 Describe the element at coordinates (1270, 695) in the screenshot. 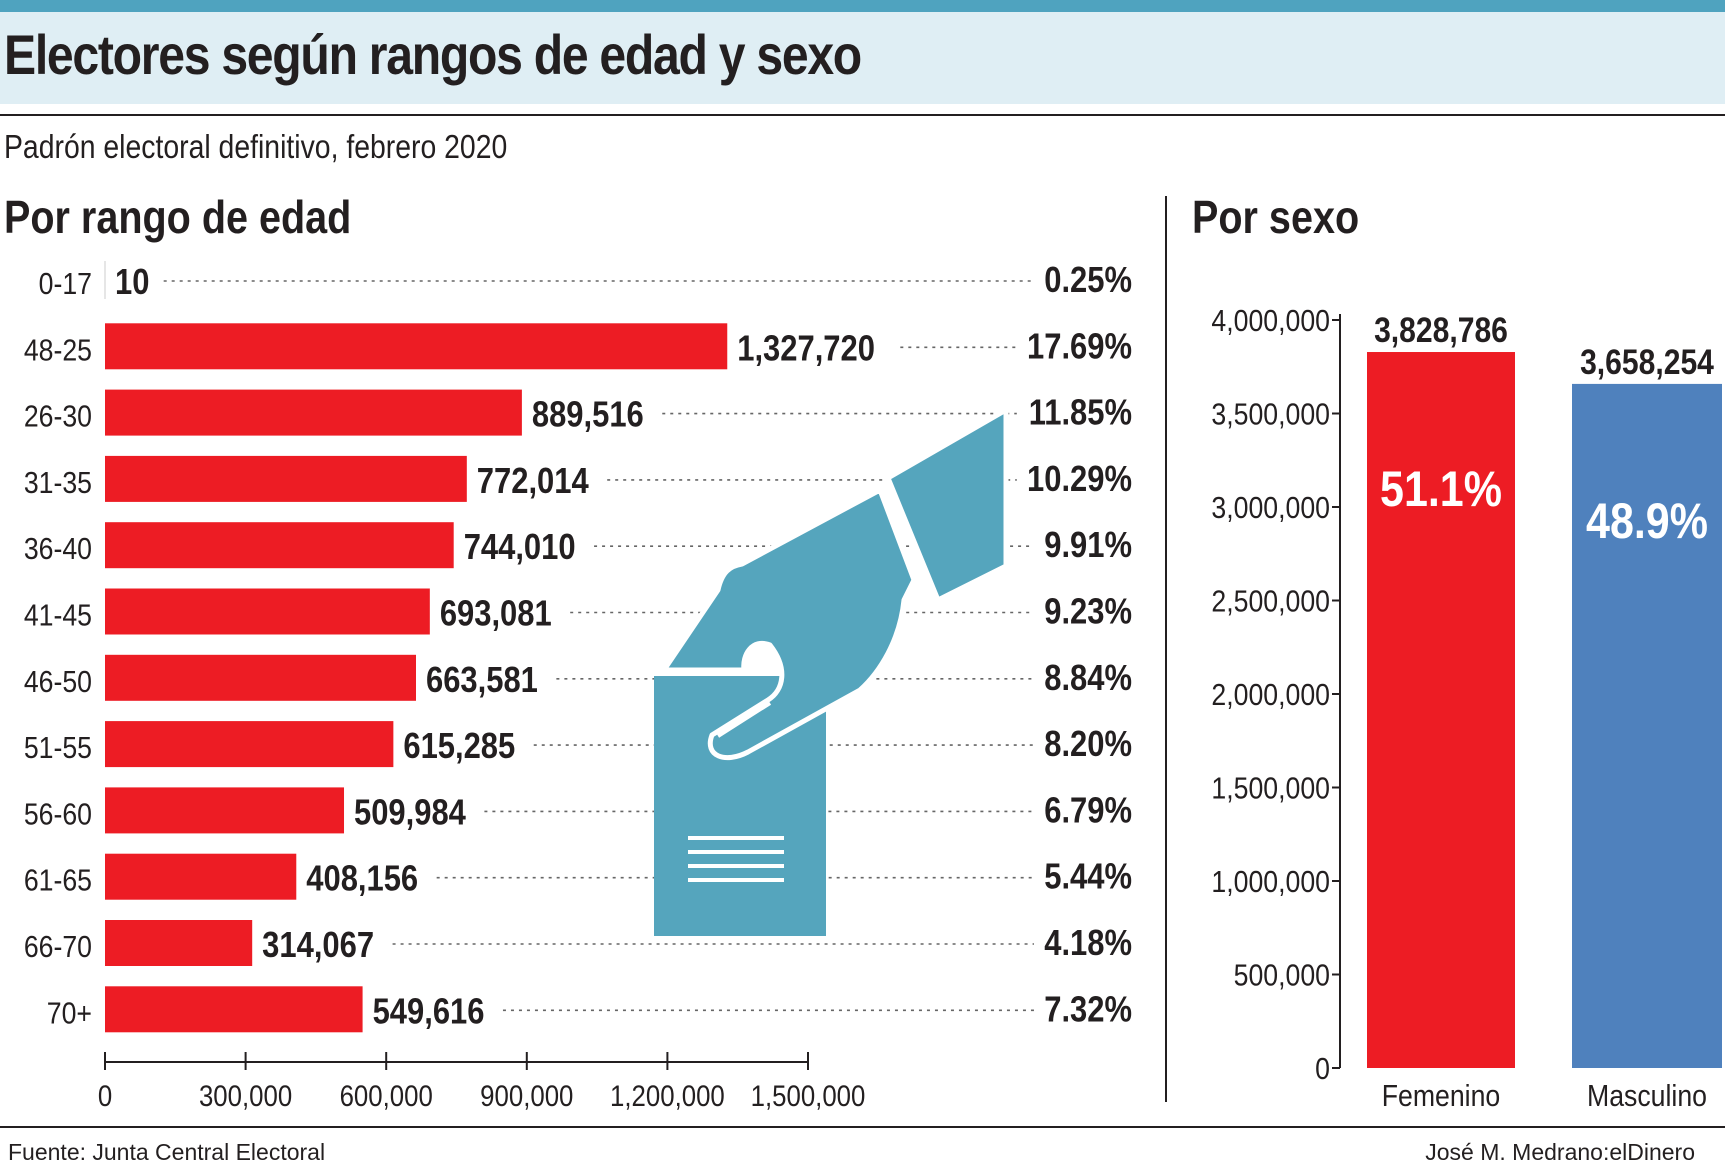

I see `y-tick-label: 2,000,000` at that location.